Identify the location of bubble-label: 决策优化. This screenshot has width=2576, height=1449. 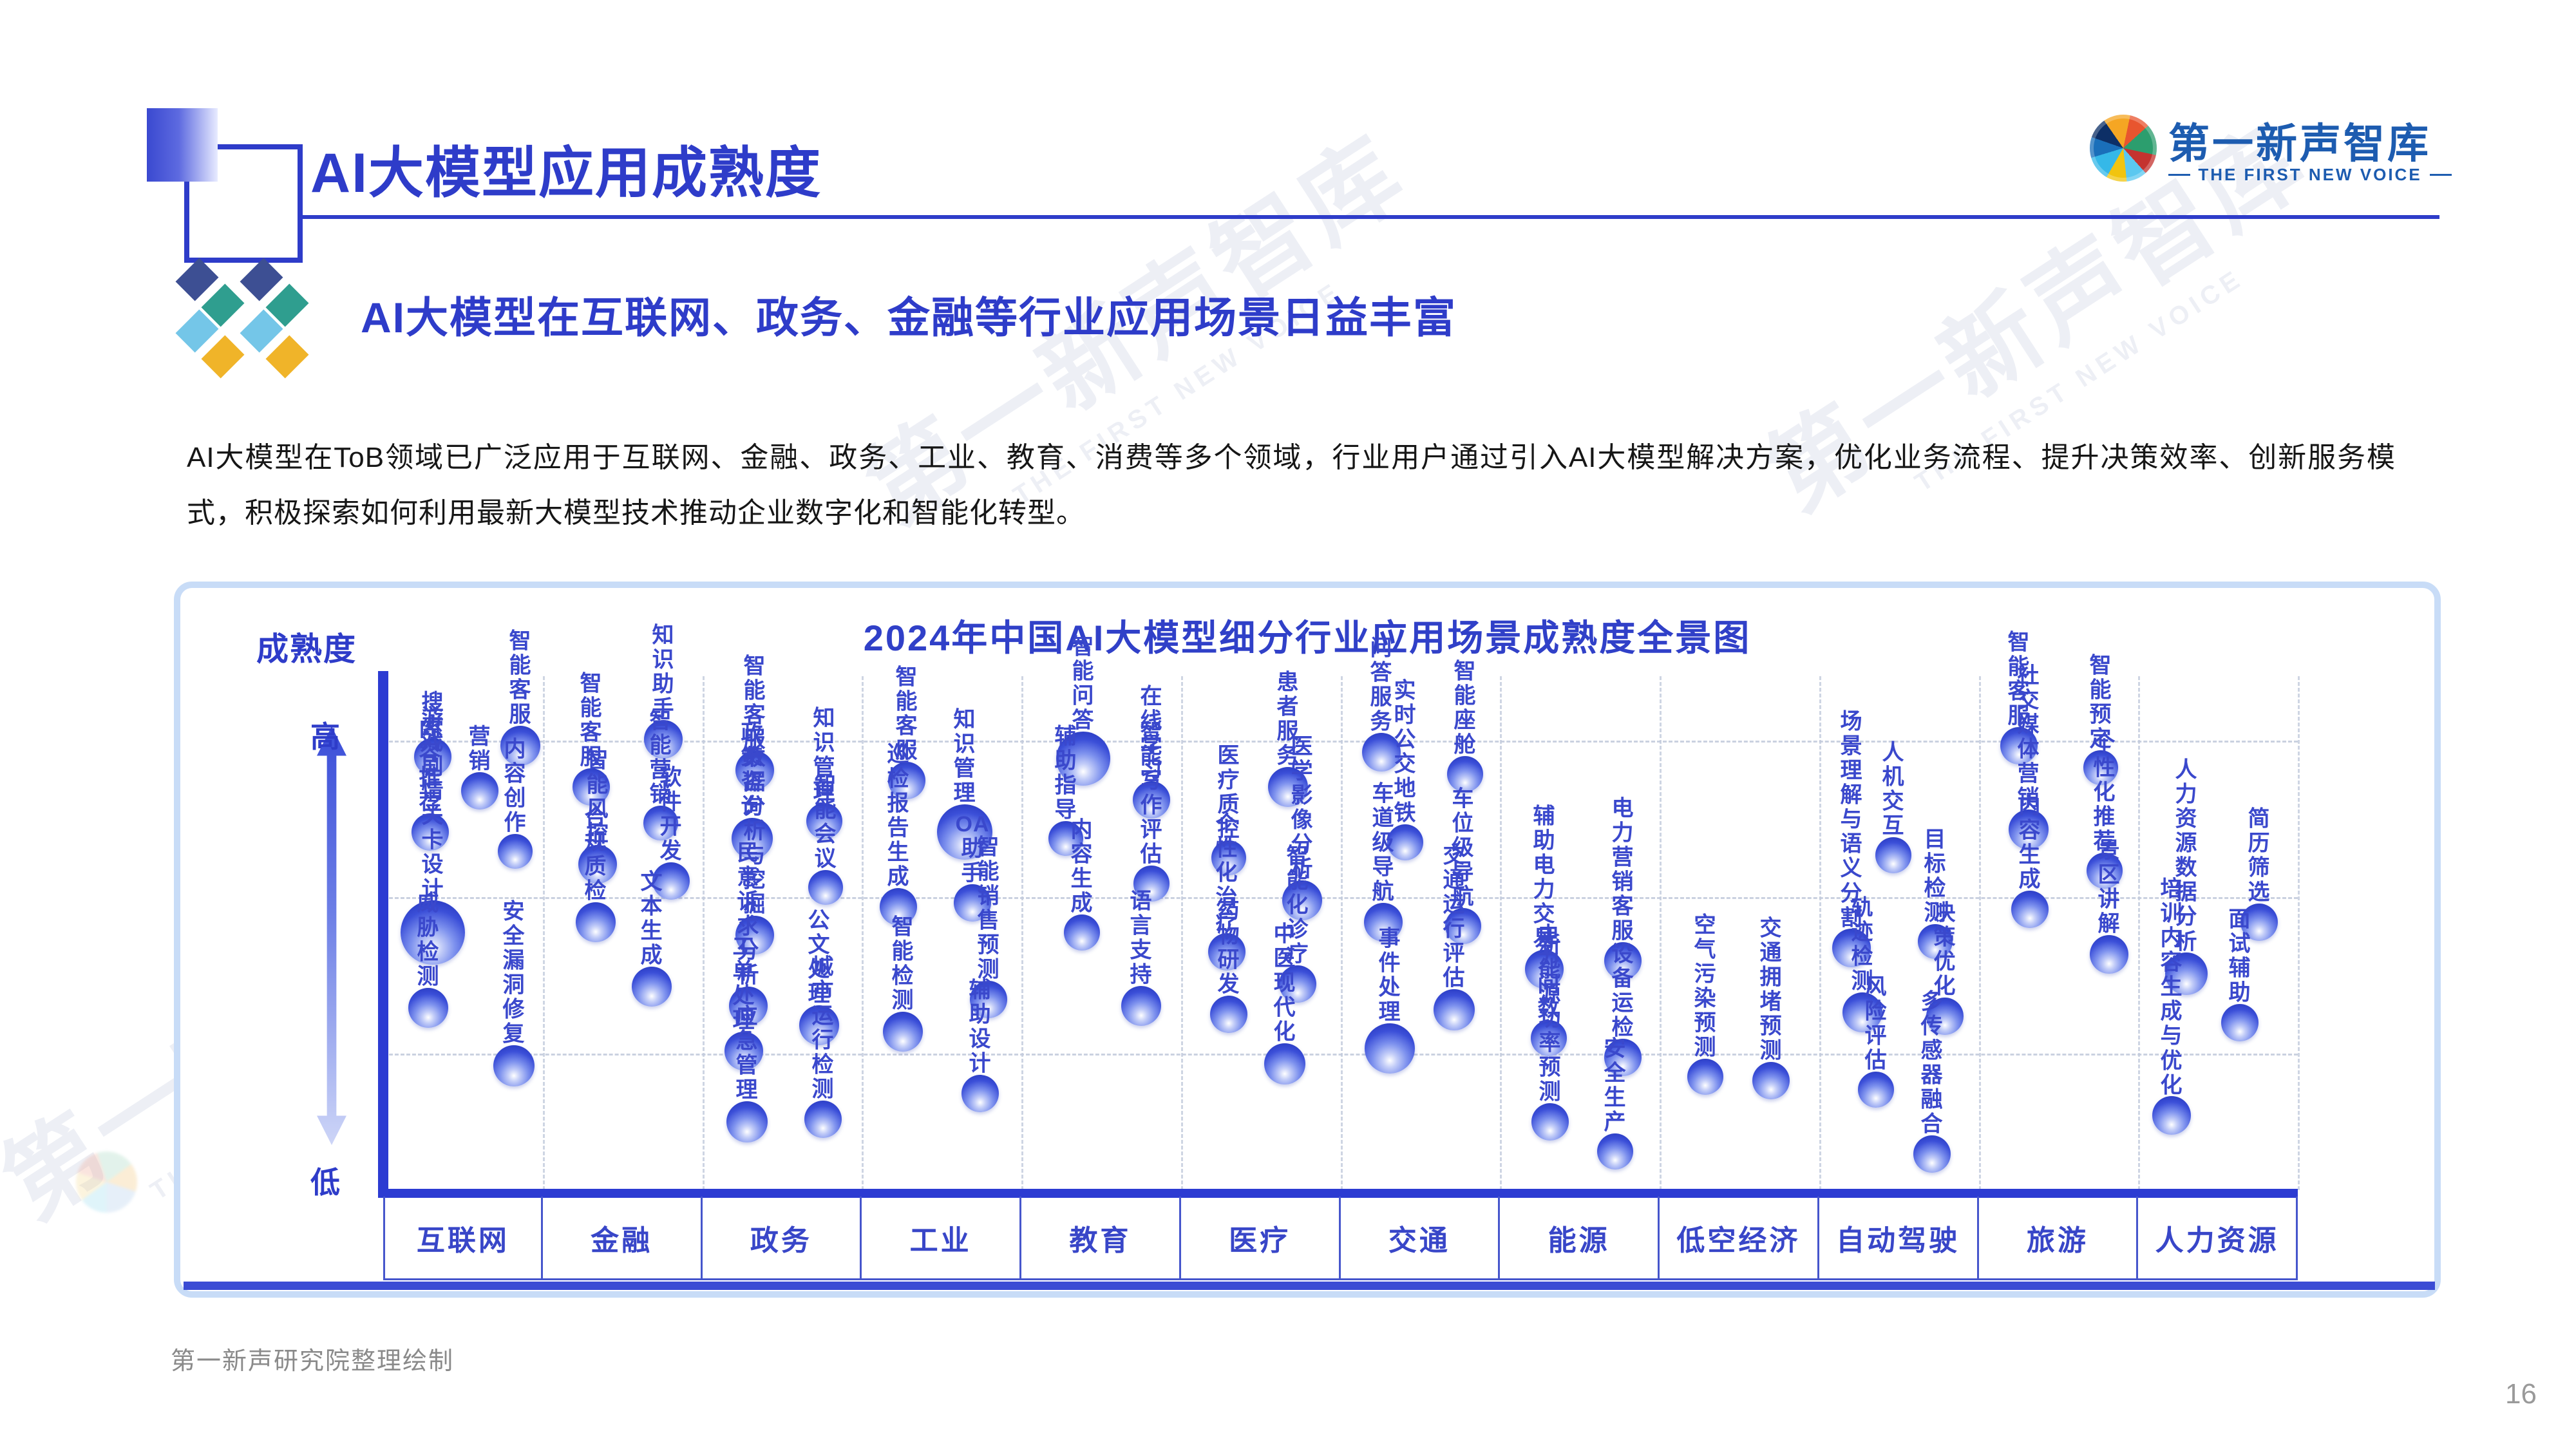
(1944, 949).